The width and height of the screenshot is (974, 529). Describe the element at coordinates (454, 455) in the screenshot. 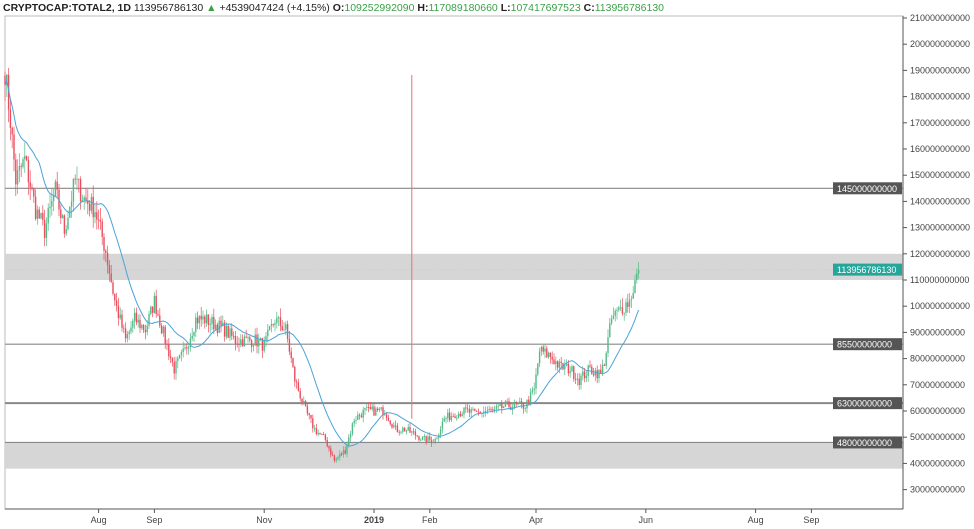

I see `zone-band` at that location.